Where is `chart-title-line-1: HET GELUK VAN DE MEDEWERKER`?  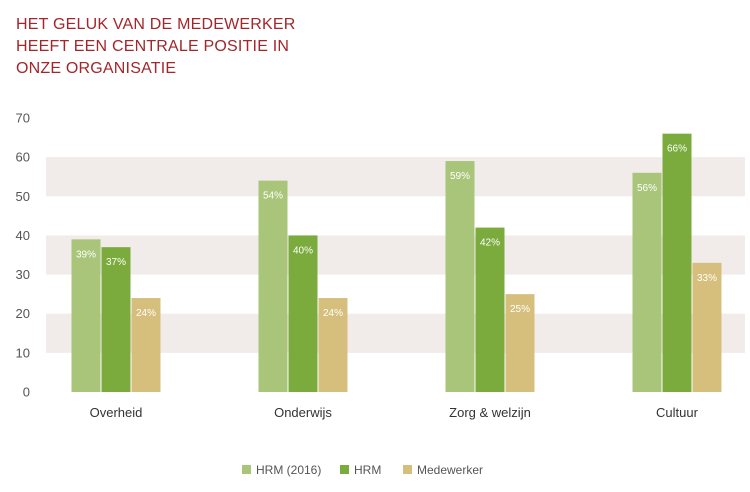 chart-title-line-1: HET GELUK VAN DE MEDEWERKER is located at coordinates (156, 24).